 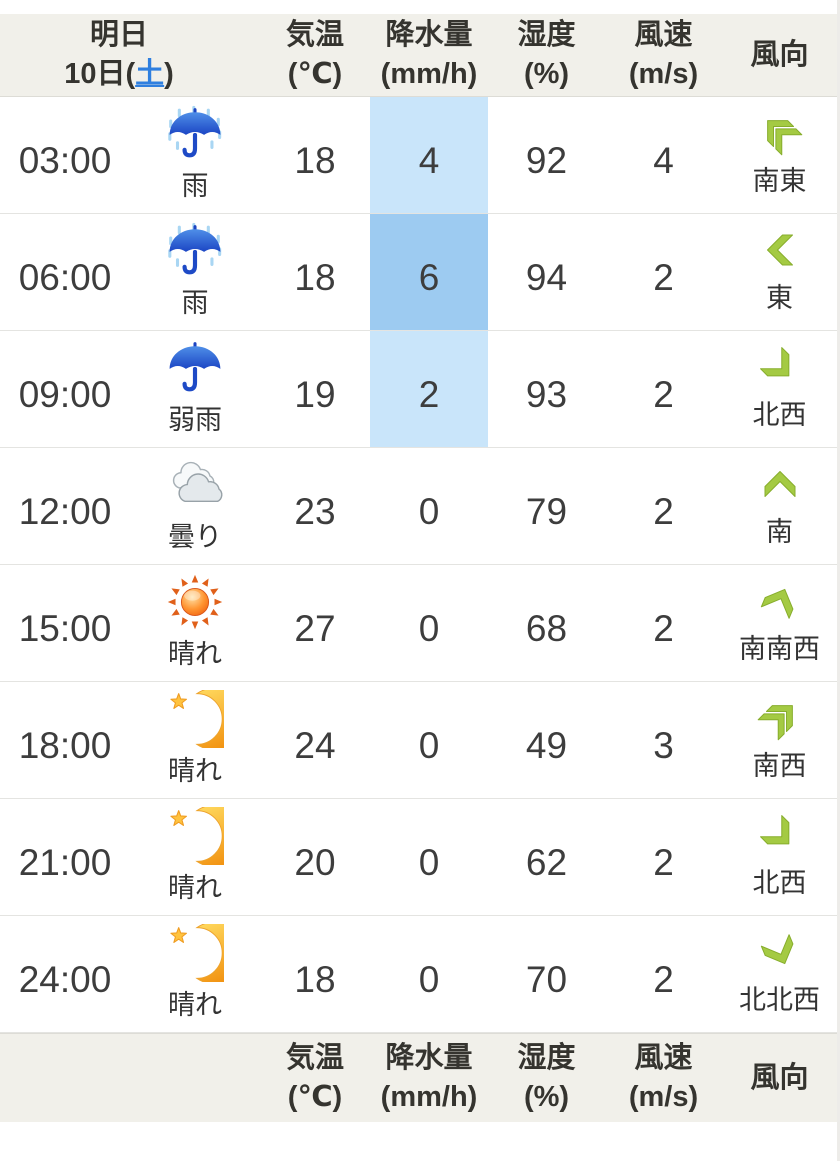 I want to click on wind-direction-cell: 南南西, so click(x=779, y=623).